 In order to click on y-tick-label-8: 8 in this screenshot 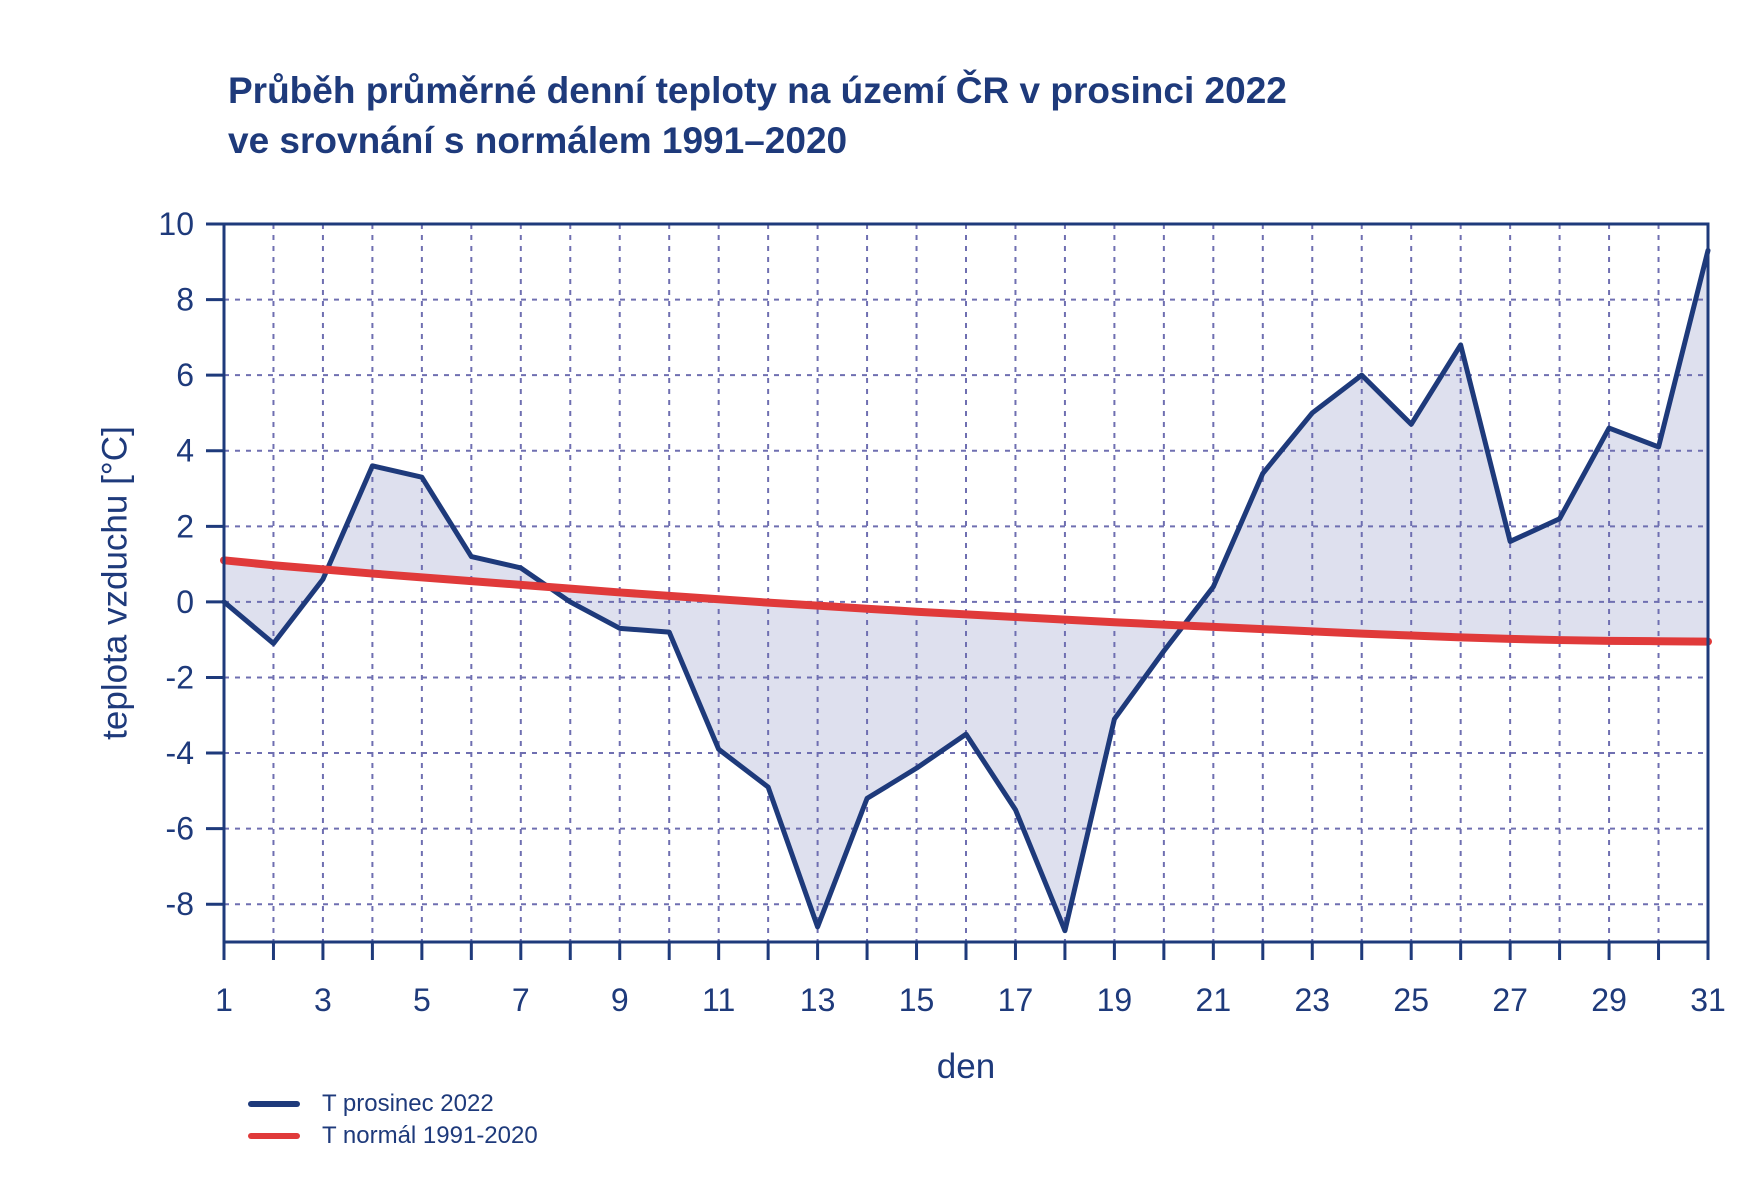, I will do `click(185, 300)`.